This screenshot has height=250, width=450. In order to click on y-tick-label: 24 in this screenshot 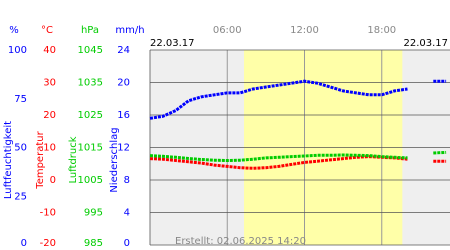, I will do `click(123, 50)`.